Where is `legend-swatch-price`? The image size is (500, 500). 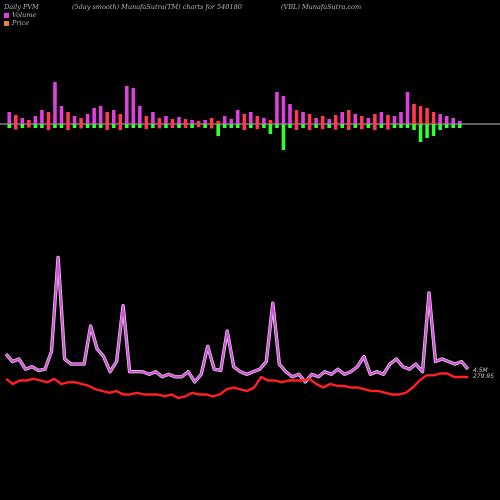
legend-swatch-price is located at coordinates (6, 23).